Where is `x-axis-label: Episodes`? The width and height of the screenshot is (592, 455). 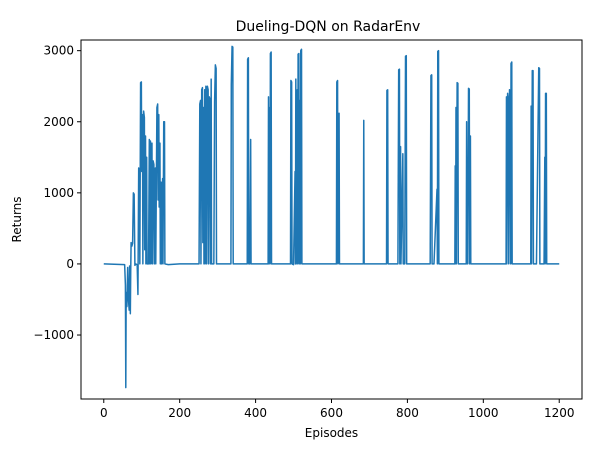
x-axis-label: Episodes is located at coordinates (331, 433).